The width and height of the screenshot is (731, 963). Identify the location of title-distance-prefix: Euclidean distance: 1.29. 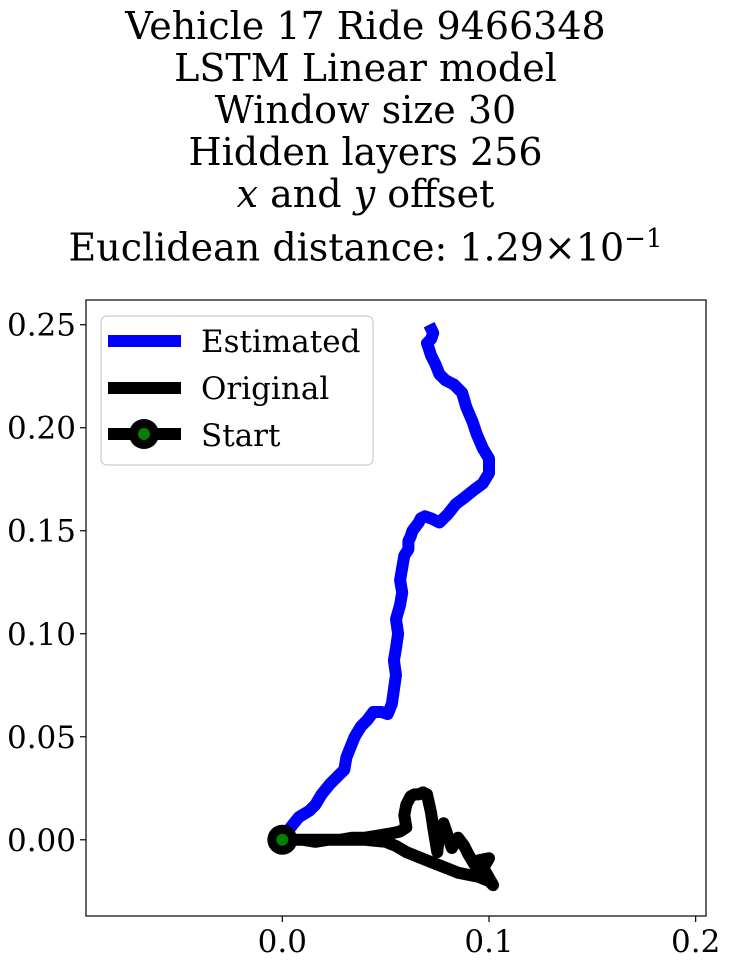
(306, 247).